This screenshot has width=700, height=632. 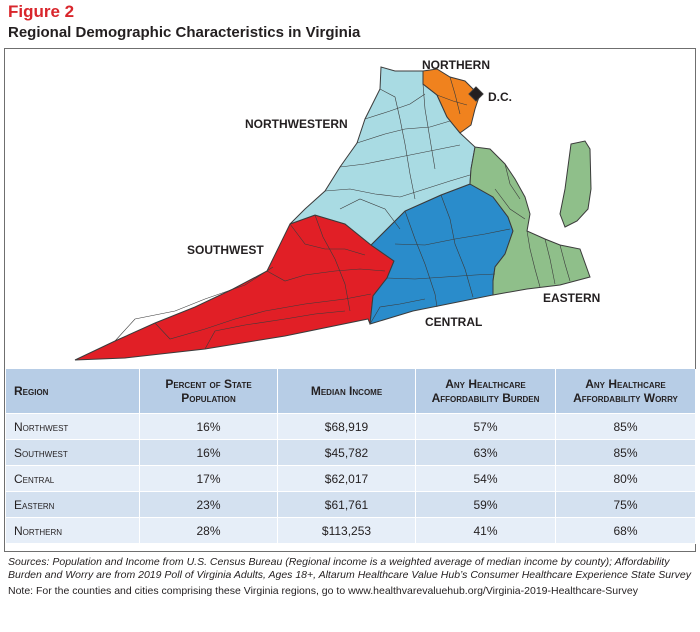 I want to click on table-row: Northern 28% $113,253 41% 68%, so click(x=350, y=530).